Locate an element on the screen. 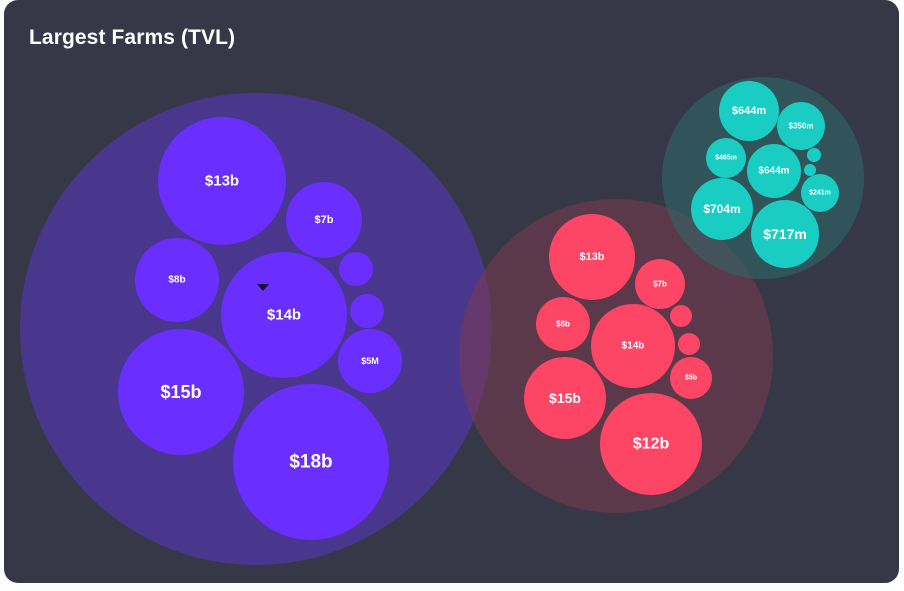  bubble-label-teal-1: $350m is located at coordinates (801, 126).